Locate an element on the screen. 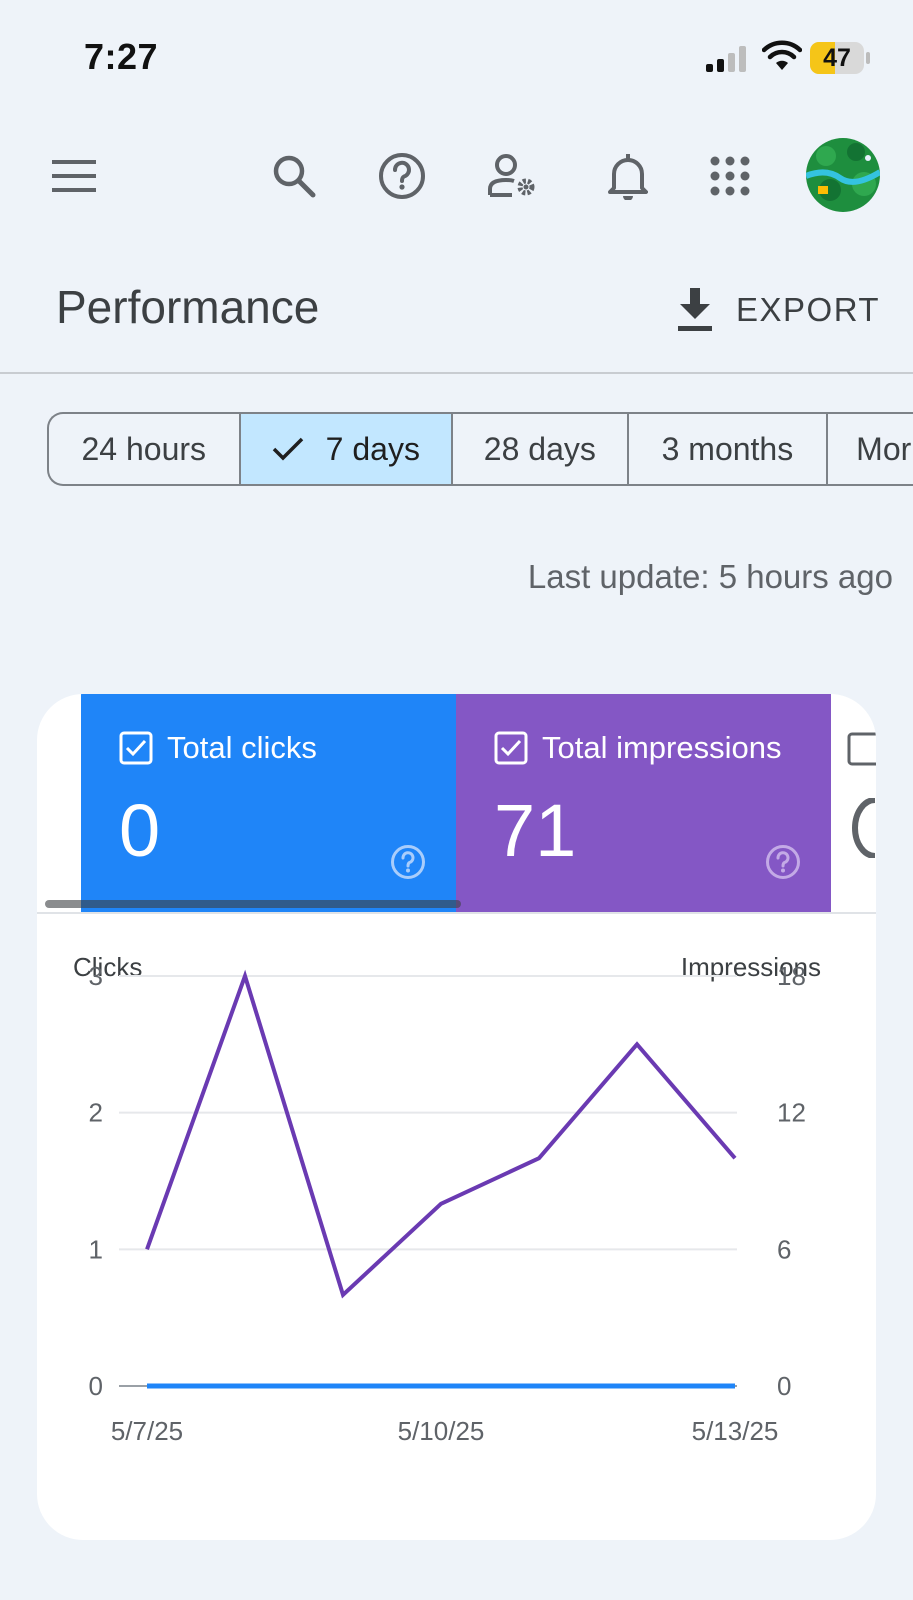 This screenshot has width=913, height=1600. x-tick-label: 5/7/25 is located at coordinates (147, 1431).